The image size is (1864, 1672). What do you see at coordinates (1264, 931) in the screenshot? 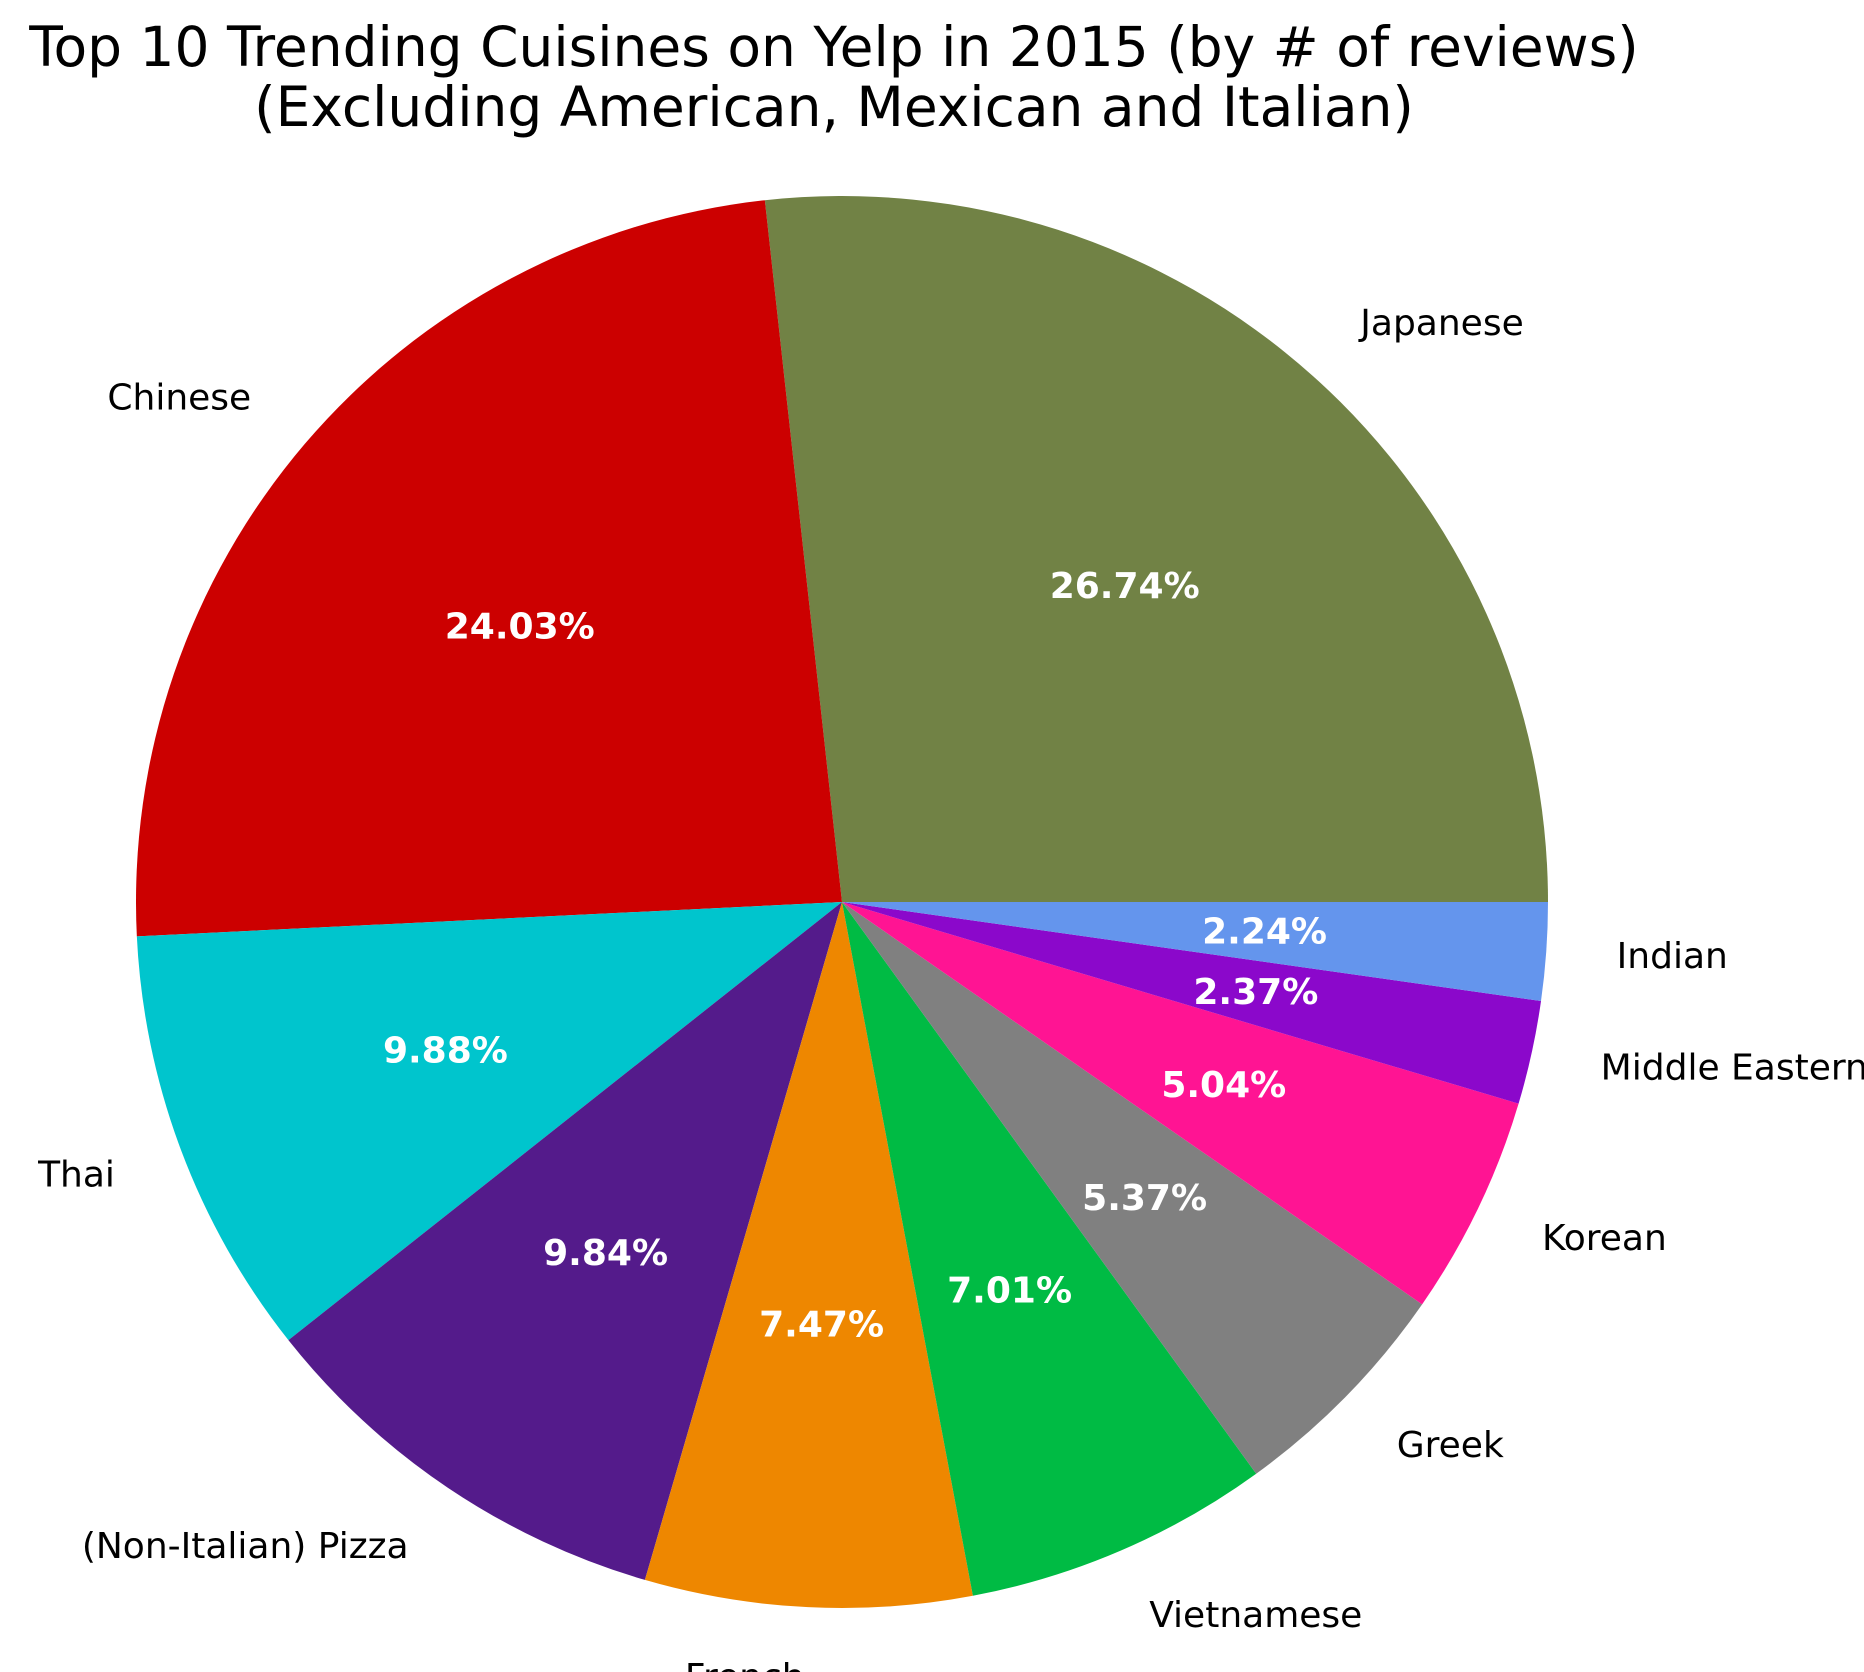
I see `pct-label-indian: 2.24%` at bounding box center [1264, 931].